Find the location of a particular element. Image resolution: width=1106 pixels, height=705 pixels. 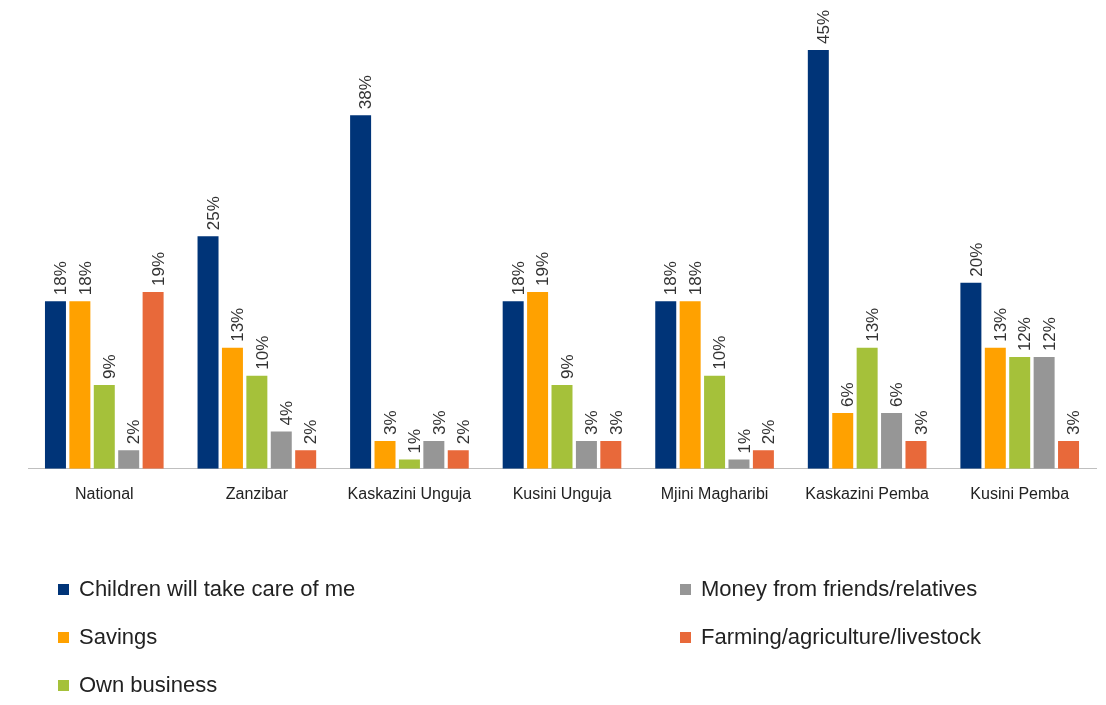

x-tick-label: Kusini Unguja is located at coordinates (562, 493).